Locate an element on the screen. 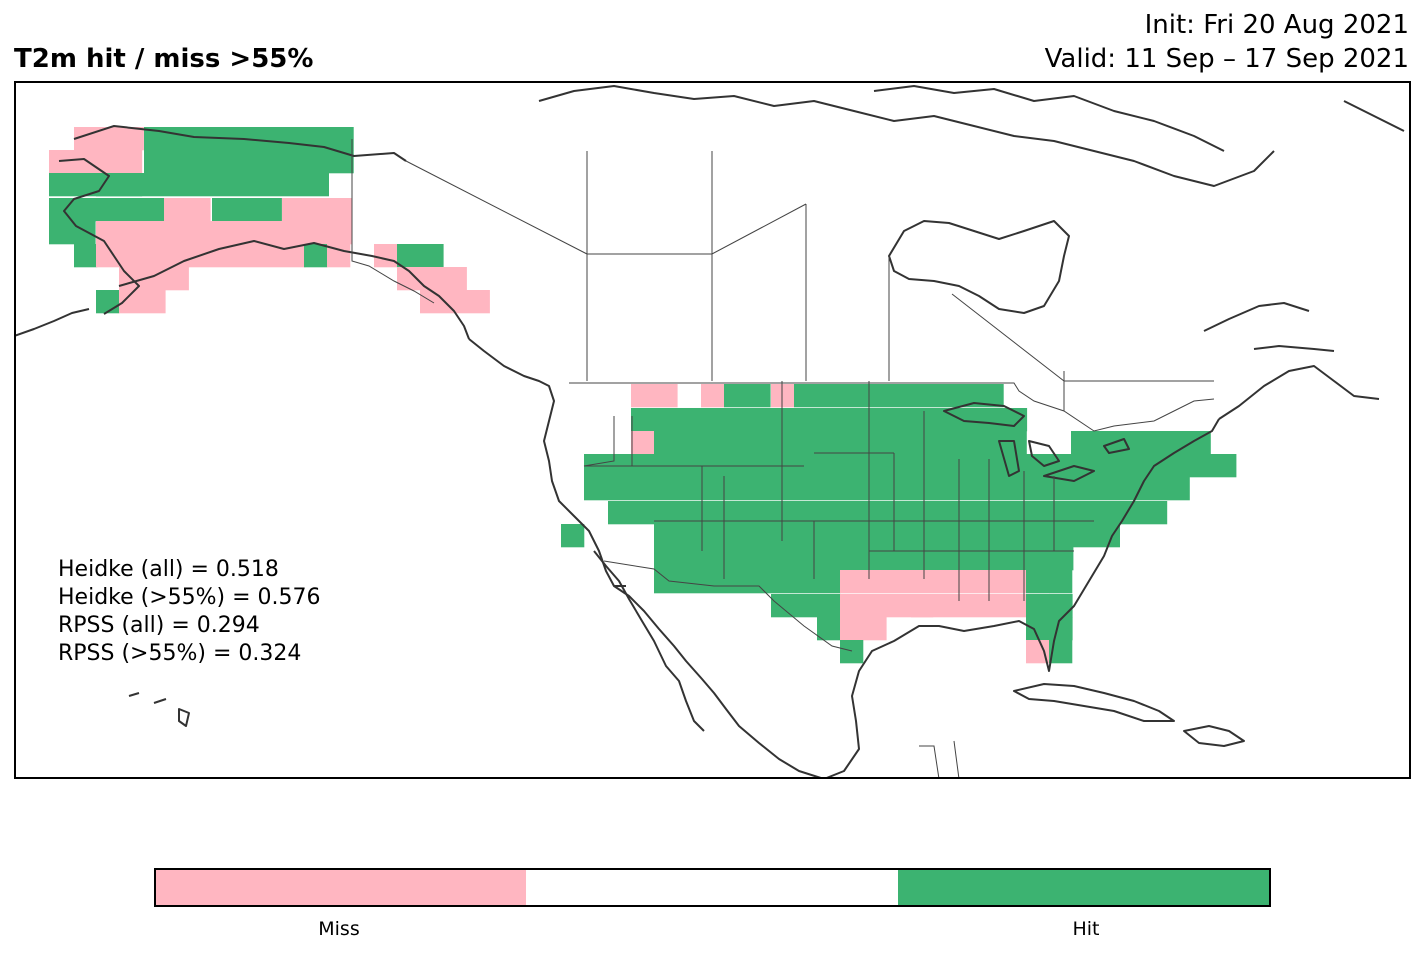 The height and width of the screenshot is (956, 1425). hispaniola-coastline is located at coordinates (1214, 736).